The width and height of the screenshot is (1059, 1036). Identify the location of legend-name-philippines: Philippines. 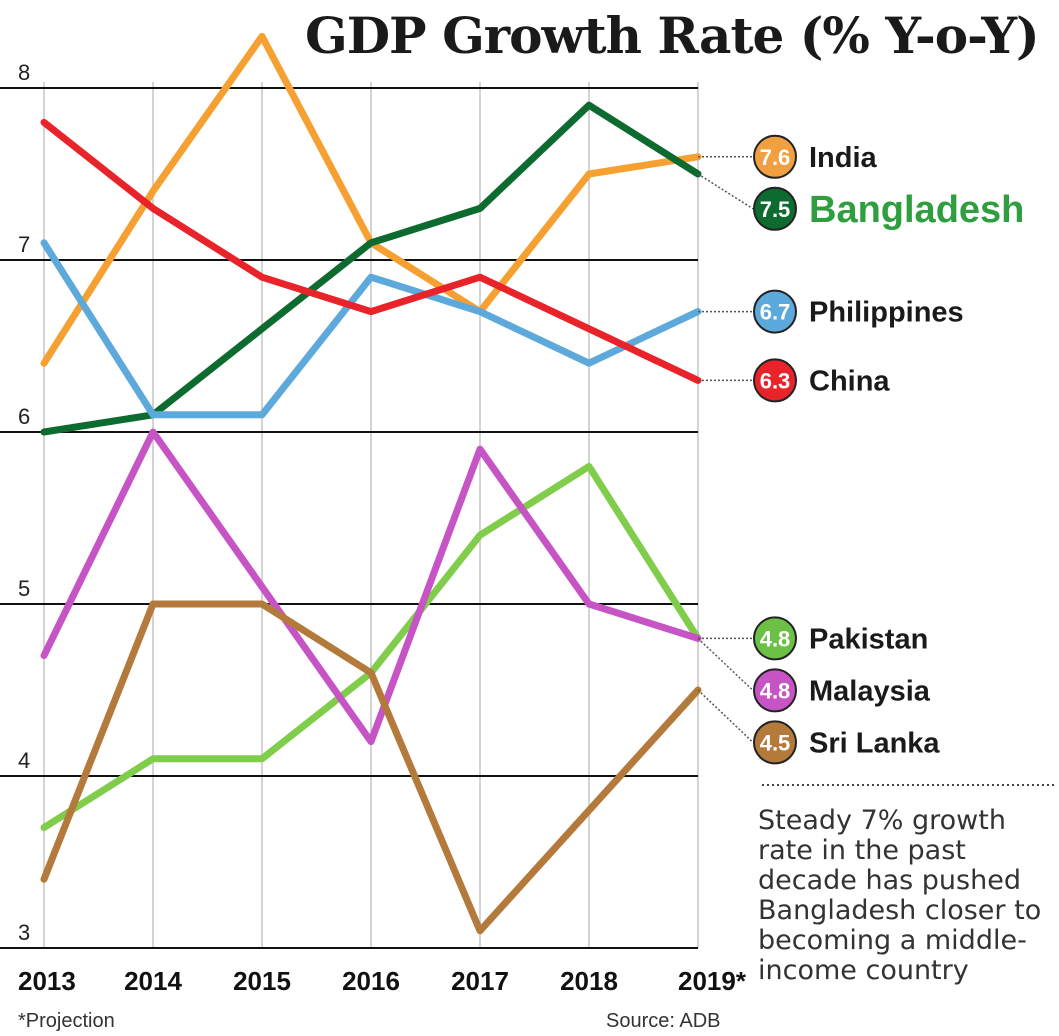
(886, 313).